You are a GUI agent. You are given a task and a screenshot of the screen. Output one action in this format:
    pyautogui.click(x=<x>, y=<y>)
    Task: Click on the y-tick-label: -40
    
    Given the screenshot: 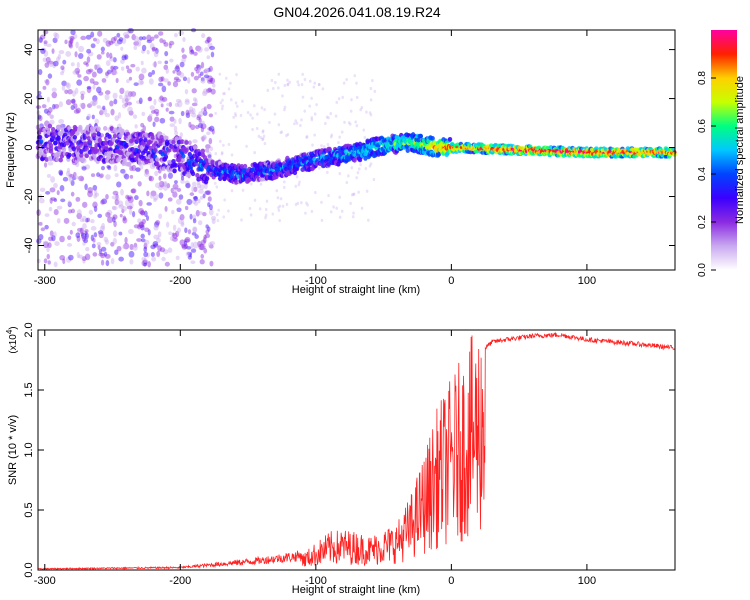 What is the action you would take?
    pyautogui.click(x=29, y=246)
    